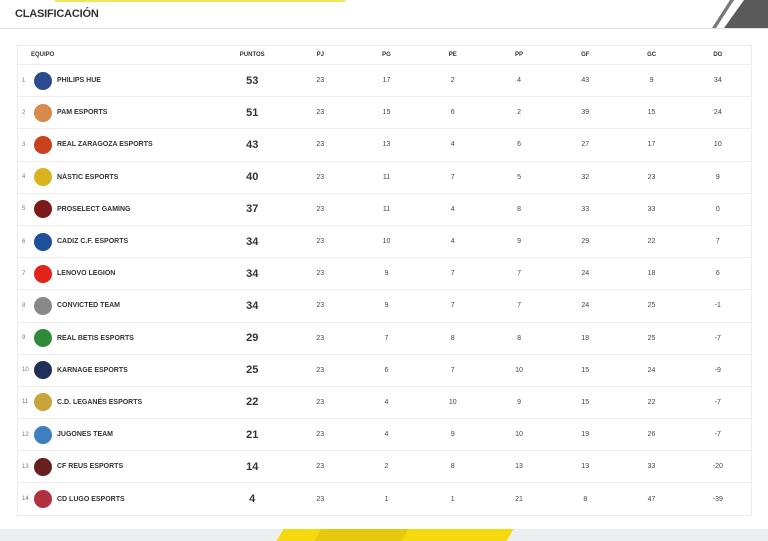 This screenshot has height=541, width=768. Describe the element at coordinates (384, 498) in the screenshot. I see `table-row: 14 CD LUGO ESPORTS 4 23 1 1 21 8 47 -39` at that location.